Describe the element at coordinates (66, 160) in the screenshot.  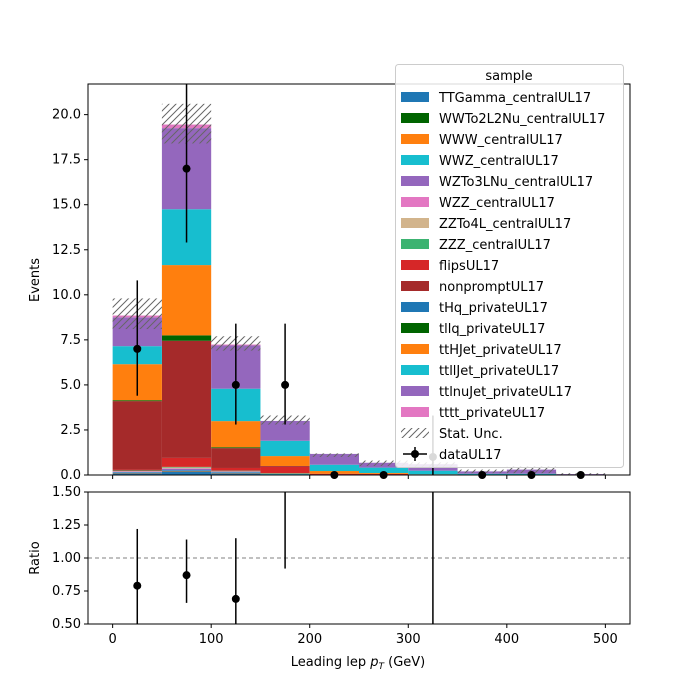
I see `y-tick-label: 17.5` at that location.